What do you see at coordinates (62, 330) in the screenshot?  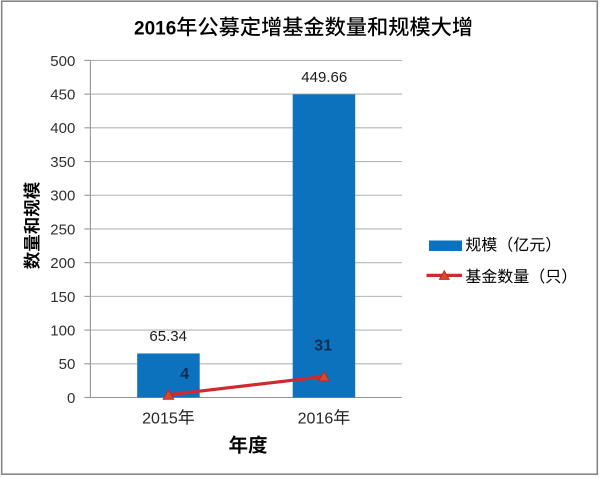 I see `svg-text: 100` at bounding box center [62, 330].